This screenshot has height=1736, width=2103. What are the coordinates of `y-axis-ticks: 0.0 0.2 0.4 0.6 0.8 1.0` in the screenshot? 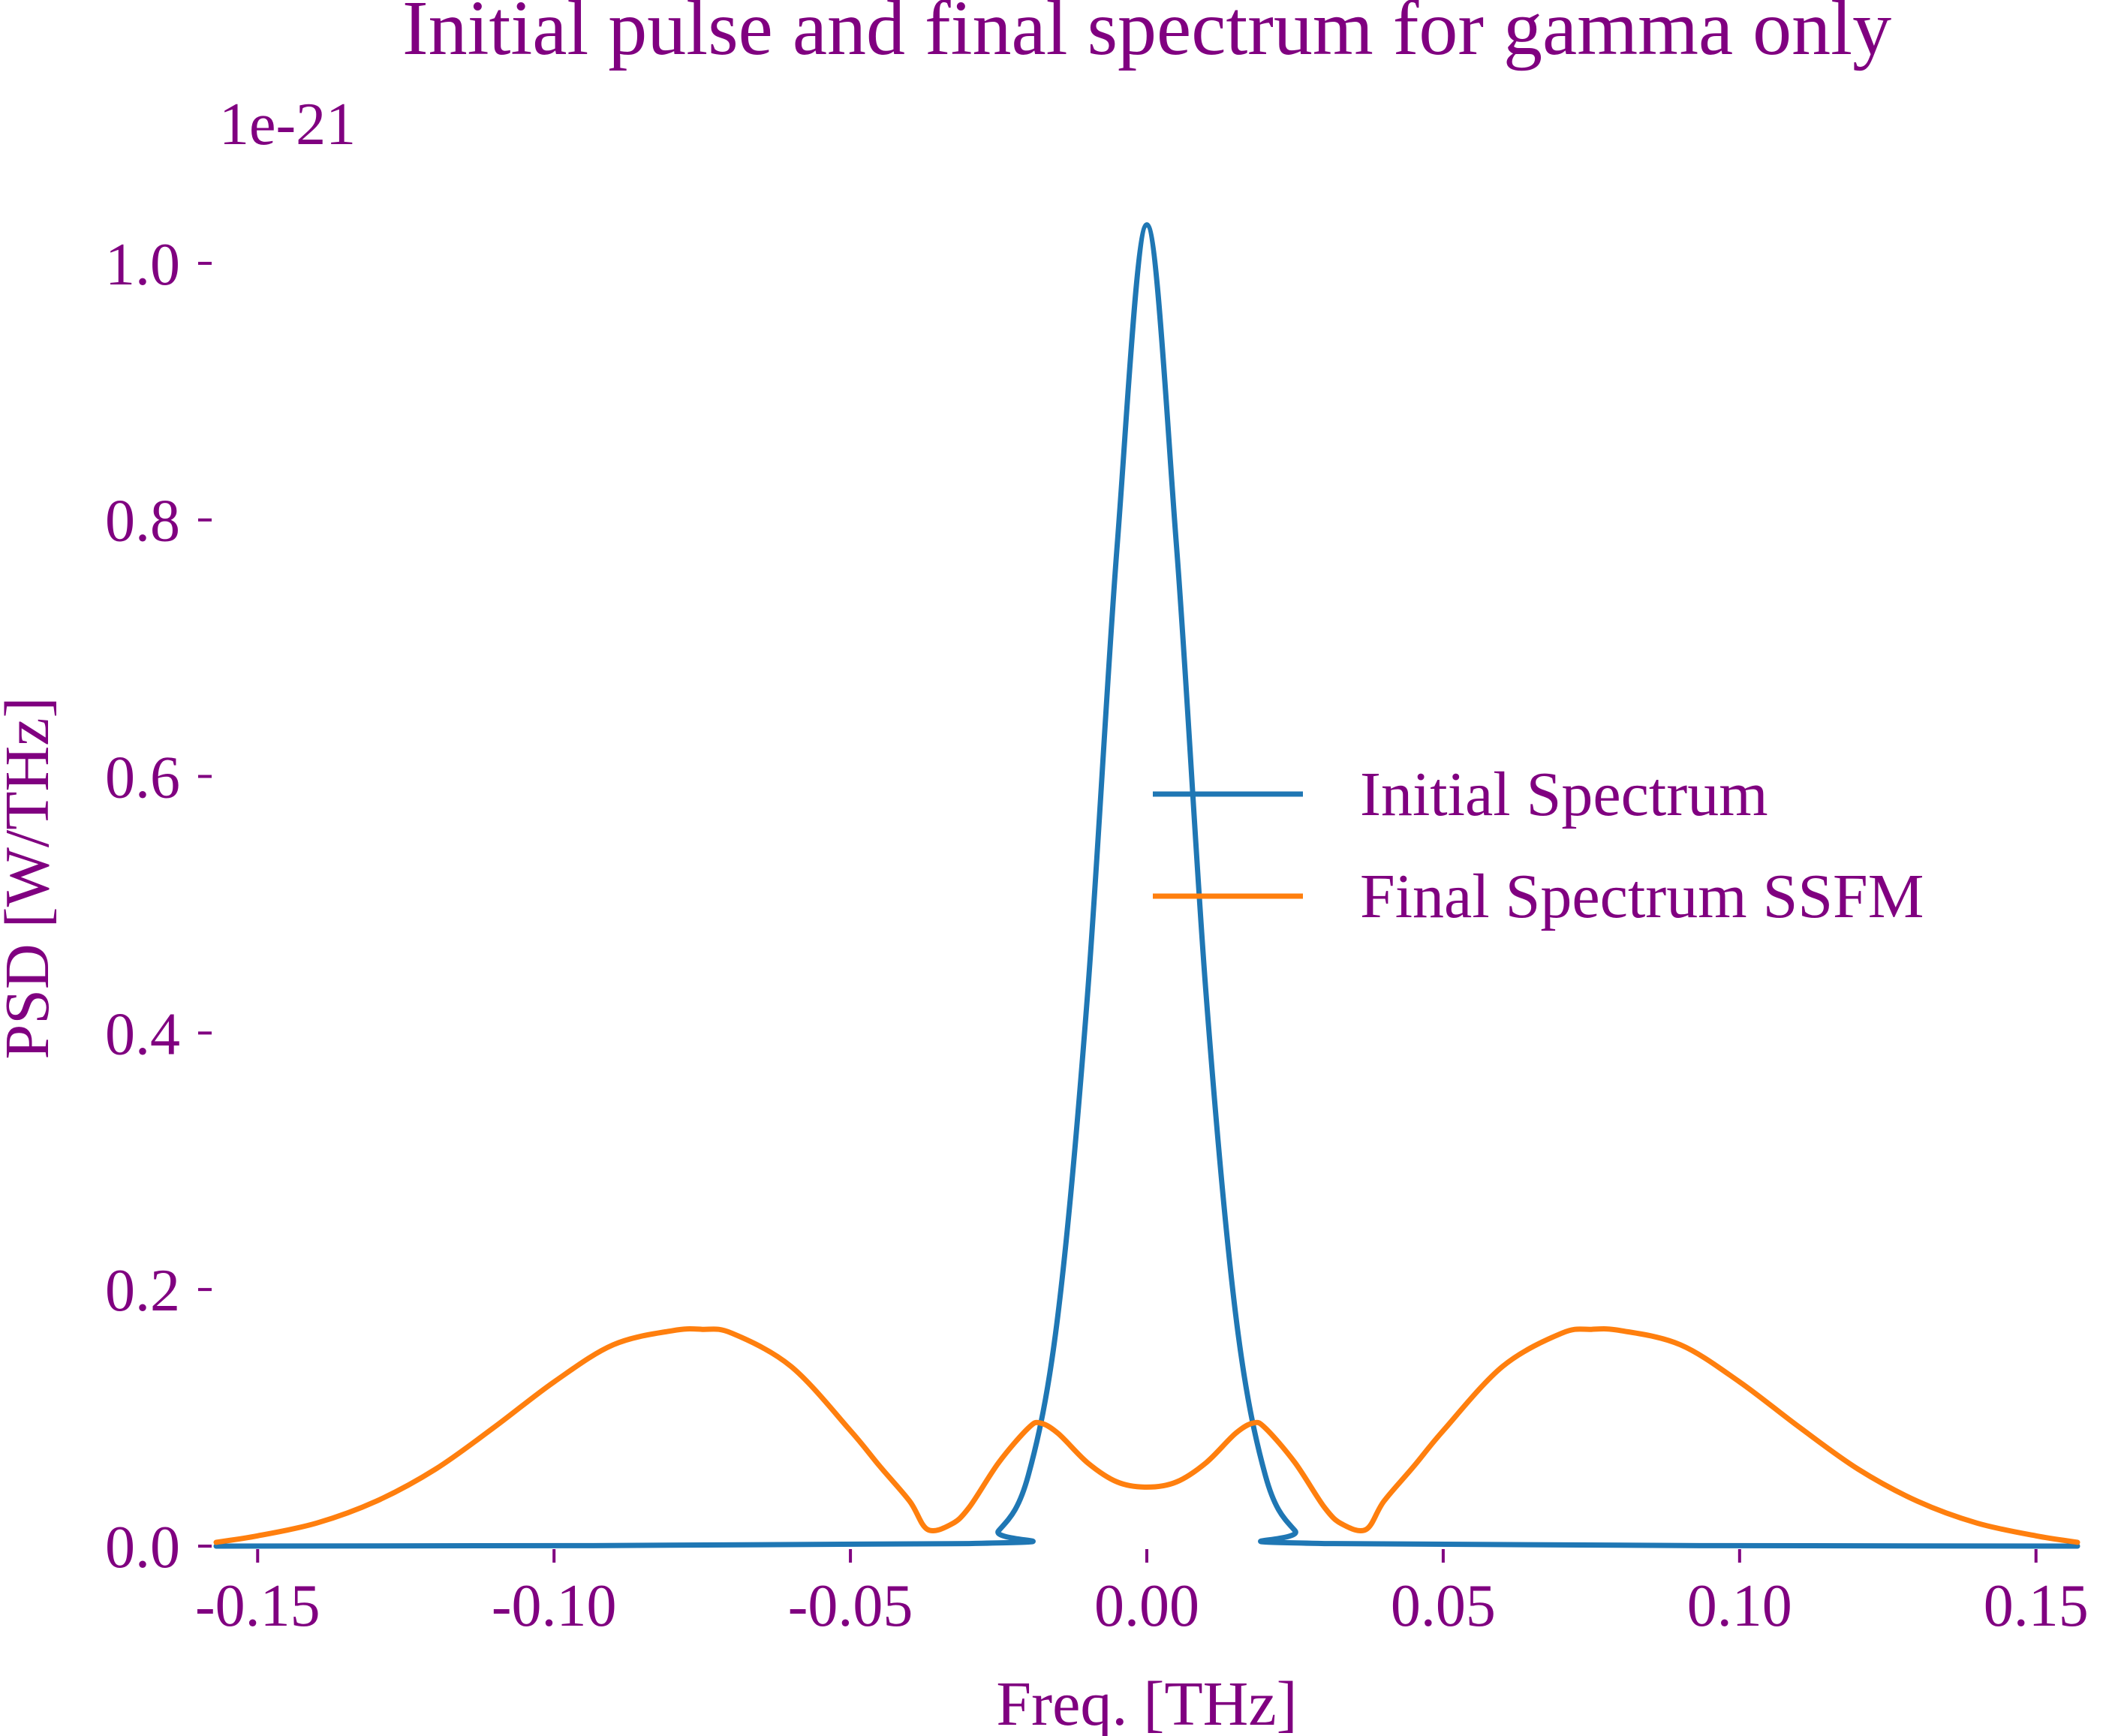 It's located at (158, 906).